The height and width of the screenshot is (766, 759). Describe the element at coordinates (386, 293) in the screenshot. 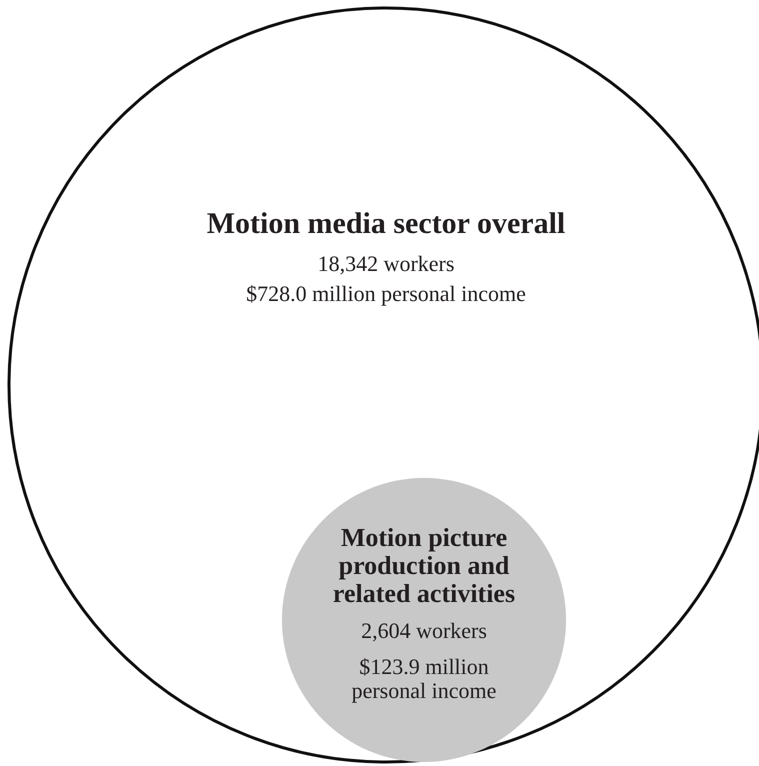

I see `text: $728.0 million personal income` at that location.